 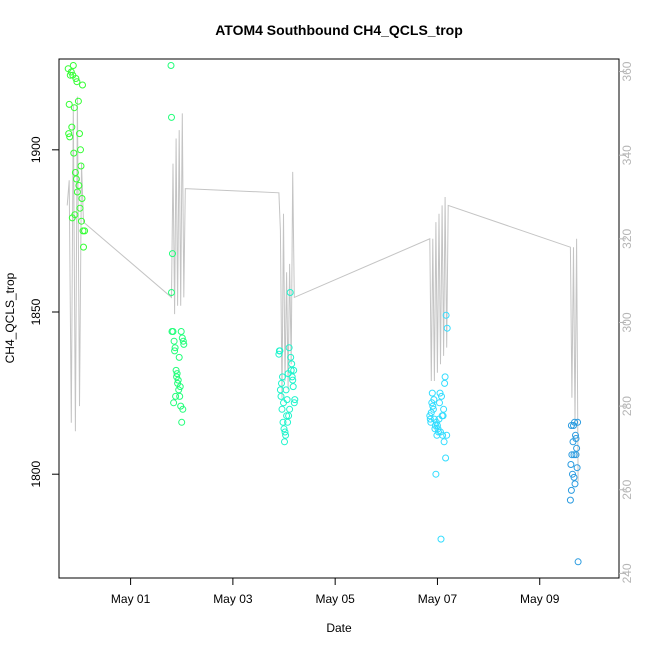 I want to click on y-tick-label: 1900, so click(x=36, y=149).